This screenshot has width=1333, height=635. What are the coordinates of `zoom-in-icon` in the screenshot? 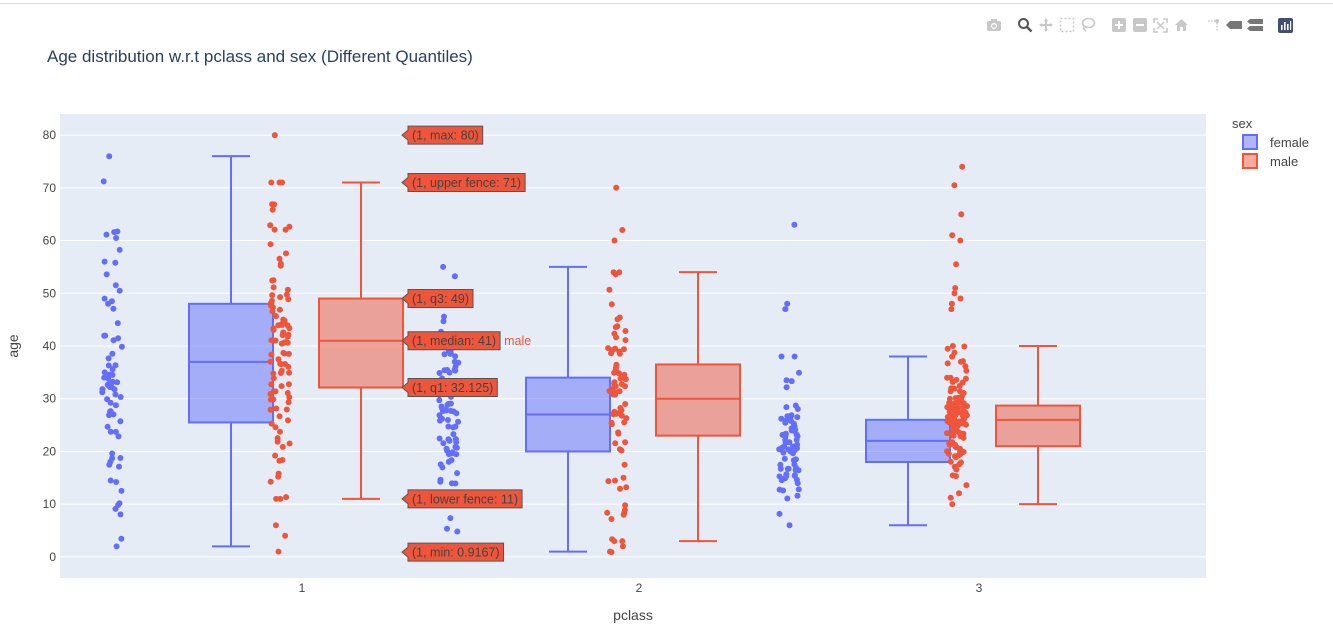 It's located at (1118, 25).